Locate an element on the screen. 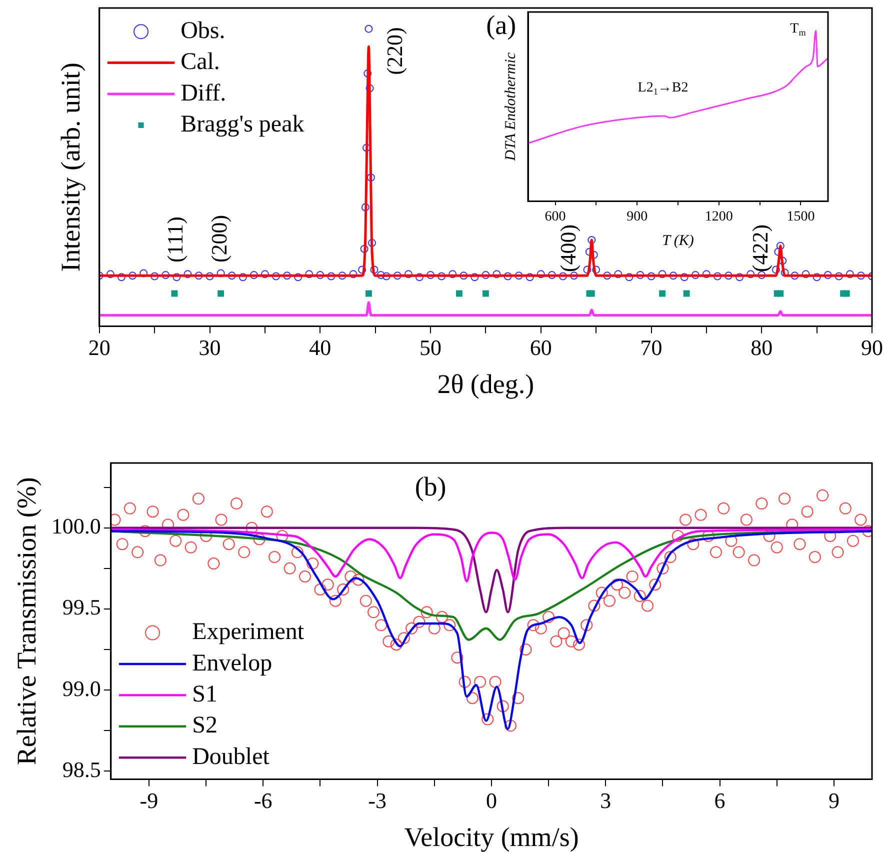  x-tick-label: 90 is located at coordinates (872, 347).